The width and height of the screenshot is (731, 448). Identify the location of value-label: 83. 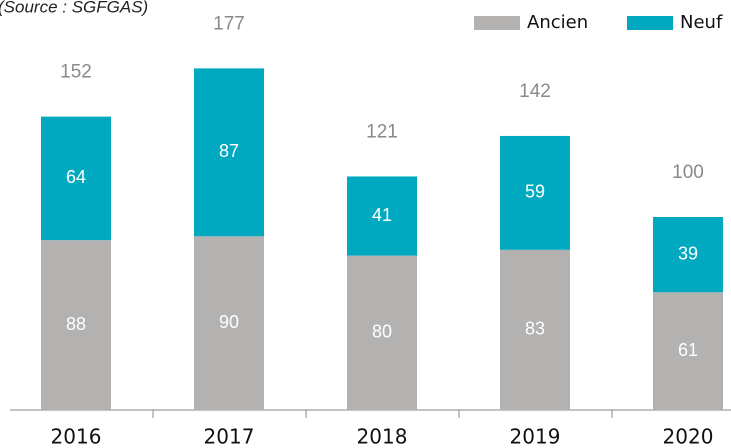
(535, 329).